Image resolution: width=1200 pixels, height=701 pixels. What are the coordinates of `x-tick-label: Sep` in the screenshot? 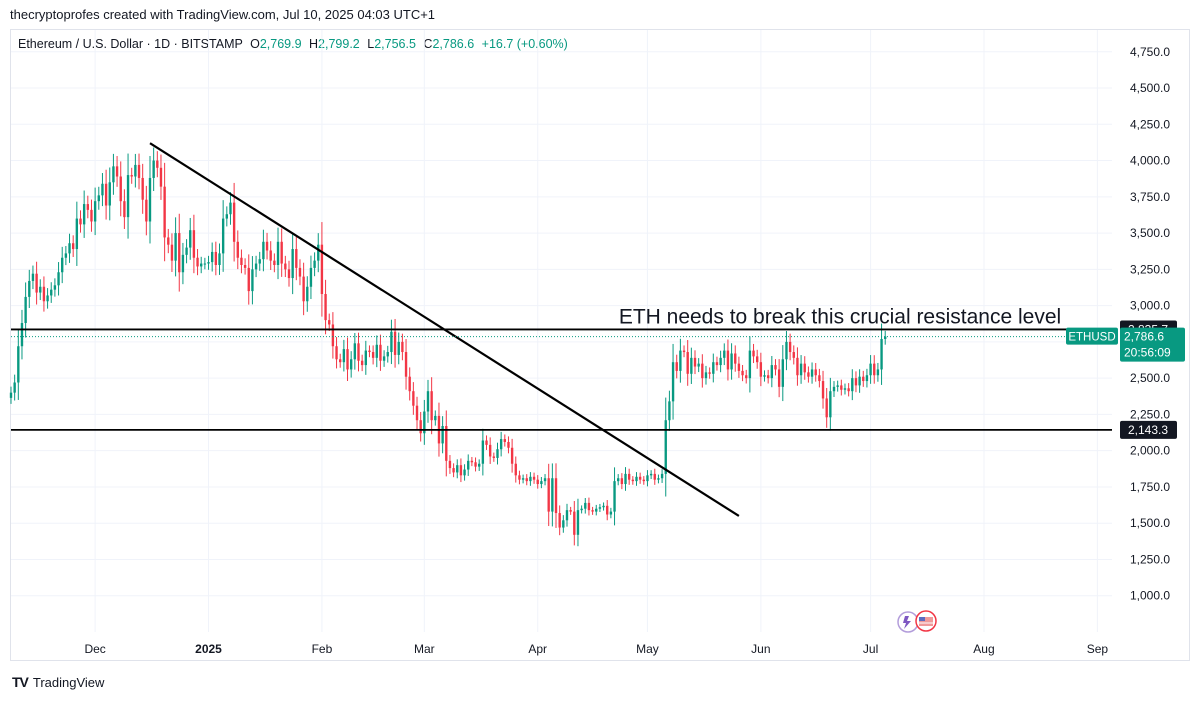 It's located at (1098, 649).